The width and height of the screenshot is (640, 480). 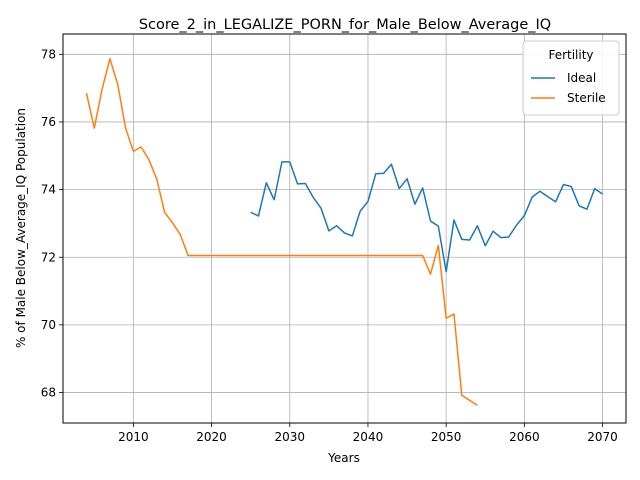 What do you see at coordinates (48, 54) in the screenshot?
I see `y-tick-label: 78` at bounding box center [48, 54].